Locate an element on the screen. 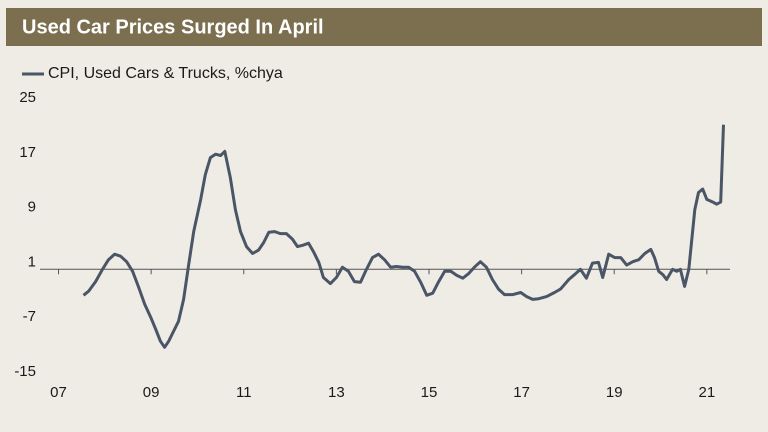 Image resolution: width=768 pixels, height=432 pixels. chart-title: Used Car Prices Surged In April is located at coordinates (173, 27).